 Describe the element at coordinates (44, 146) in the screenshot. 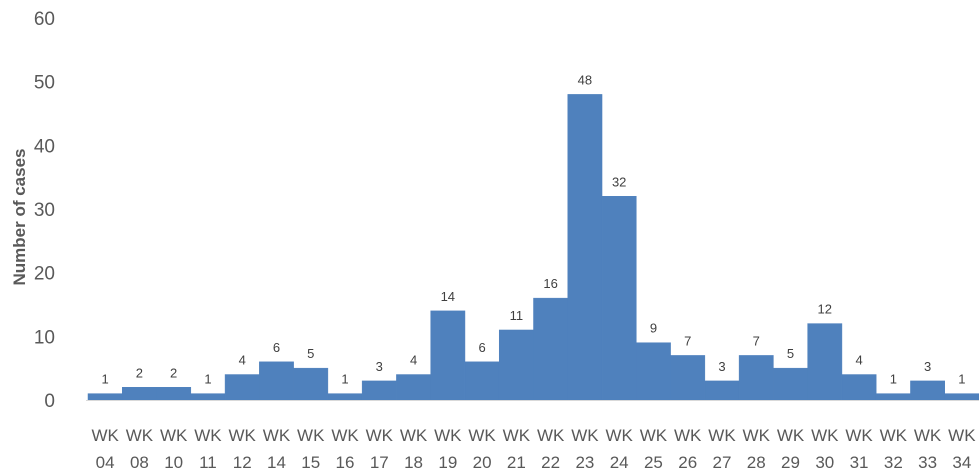

I see `y-tick-label: 40` at that location.